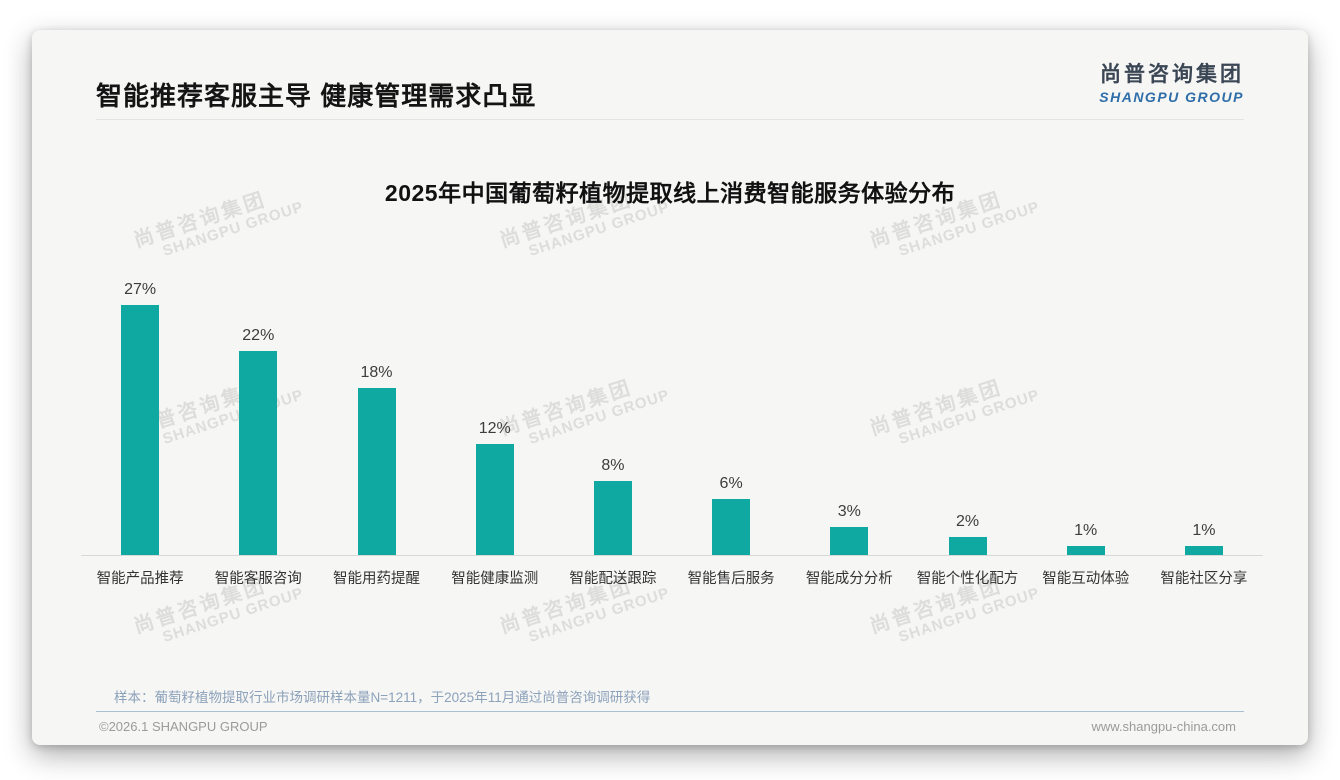 This screenshot has width=1340, height=780. I want to click on bar-value-label: 3%, so click(849, 512).